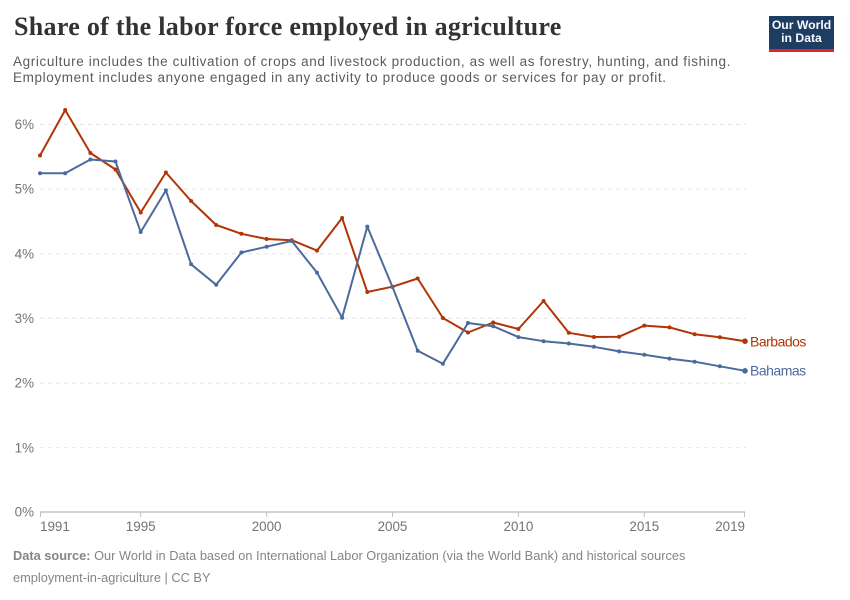  What do you see at coordinates (24, 253) in the screenshot?
I see `svg-text: 4%` at bounding box center [24, 253].